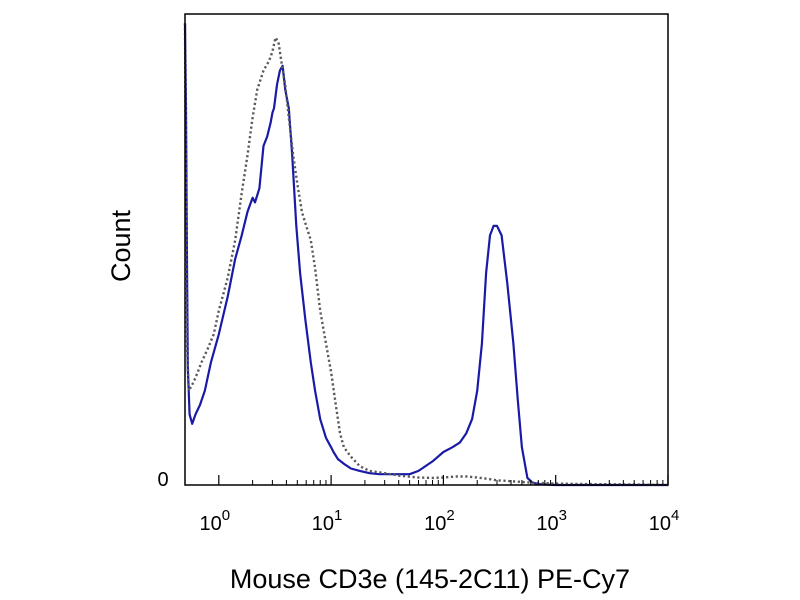 The height and width of the screenshot is (600, 800). What do you see at coordinates (215, 521) in the screenshot?
I see `x-tick-label: 10⁰` at bounding box center [215, 521].